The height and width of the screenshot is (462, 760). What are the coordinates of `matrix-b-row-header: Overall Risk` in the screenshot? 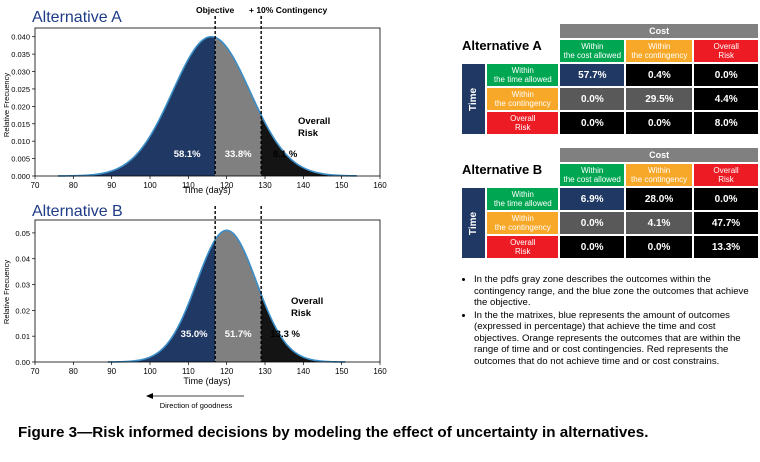 It's located at (523, 247).